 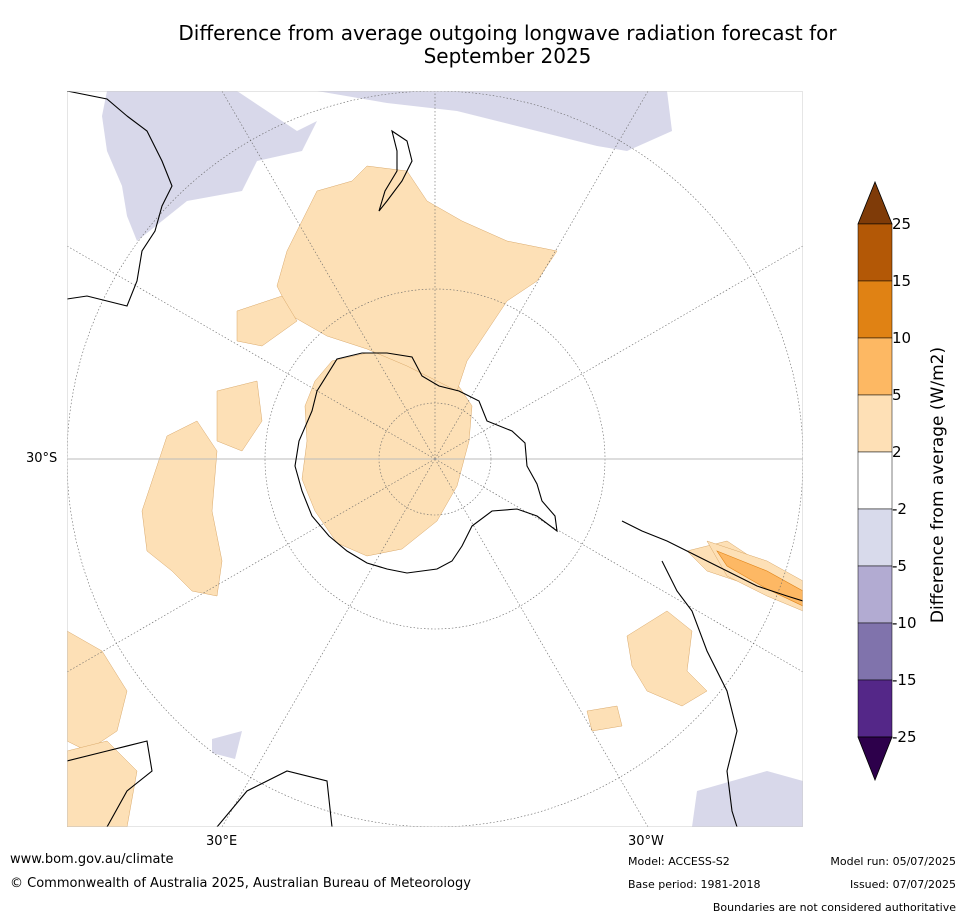 What do you see at coordinates (646, 841) in the screenshot?
I see `longitude-label-30w: 30°W` at bounding box center [646, 841].